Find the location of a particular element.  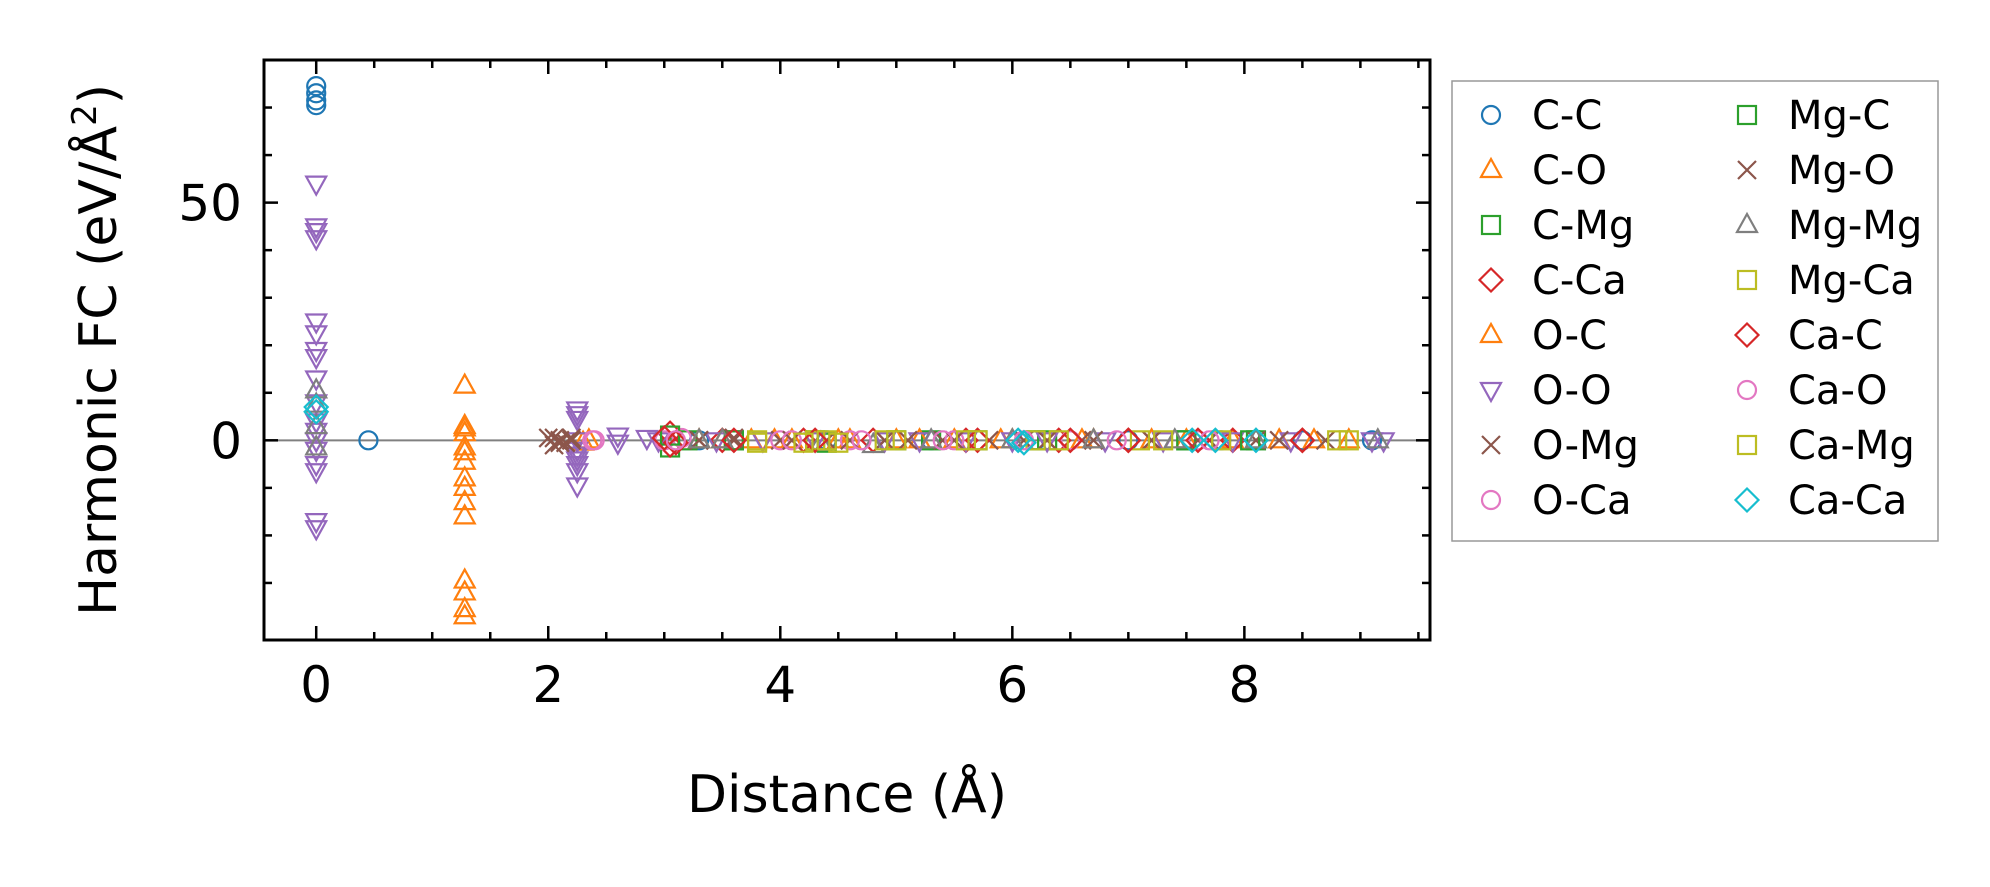

legend-item-ca-ca: Ca-Ca is located at coordinates (1820, 501).